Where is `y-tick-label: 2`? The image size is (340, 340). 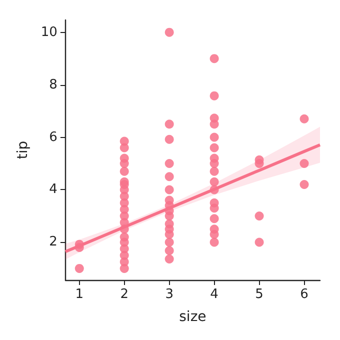 y-tick-label: 2 is located at coordinates (53, 242).